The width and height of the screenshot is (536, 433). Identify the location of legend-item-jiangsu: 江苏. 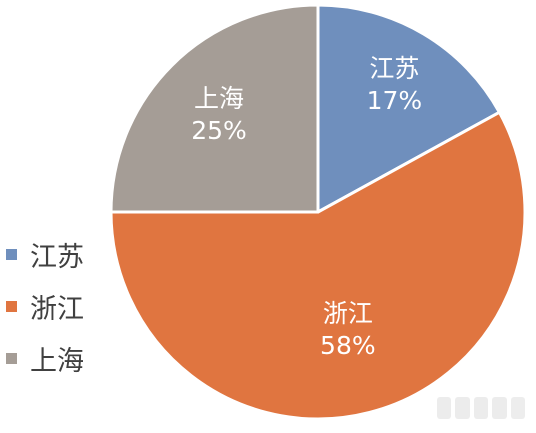
(45, 254).